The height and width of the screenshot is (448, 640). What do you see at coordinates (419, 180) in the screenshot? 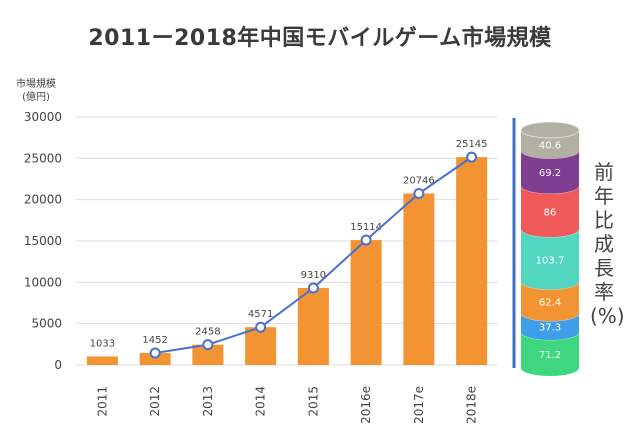
I see `data-label: 20746` at bounding box center [419, 180].